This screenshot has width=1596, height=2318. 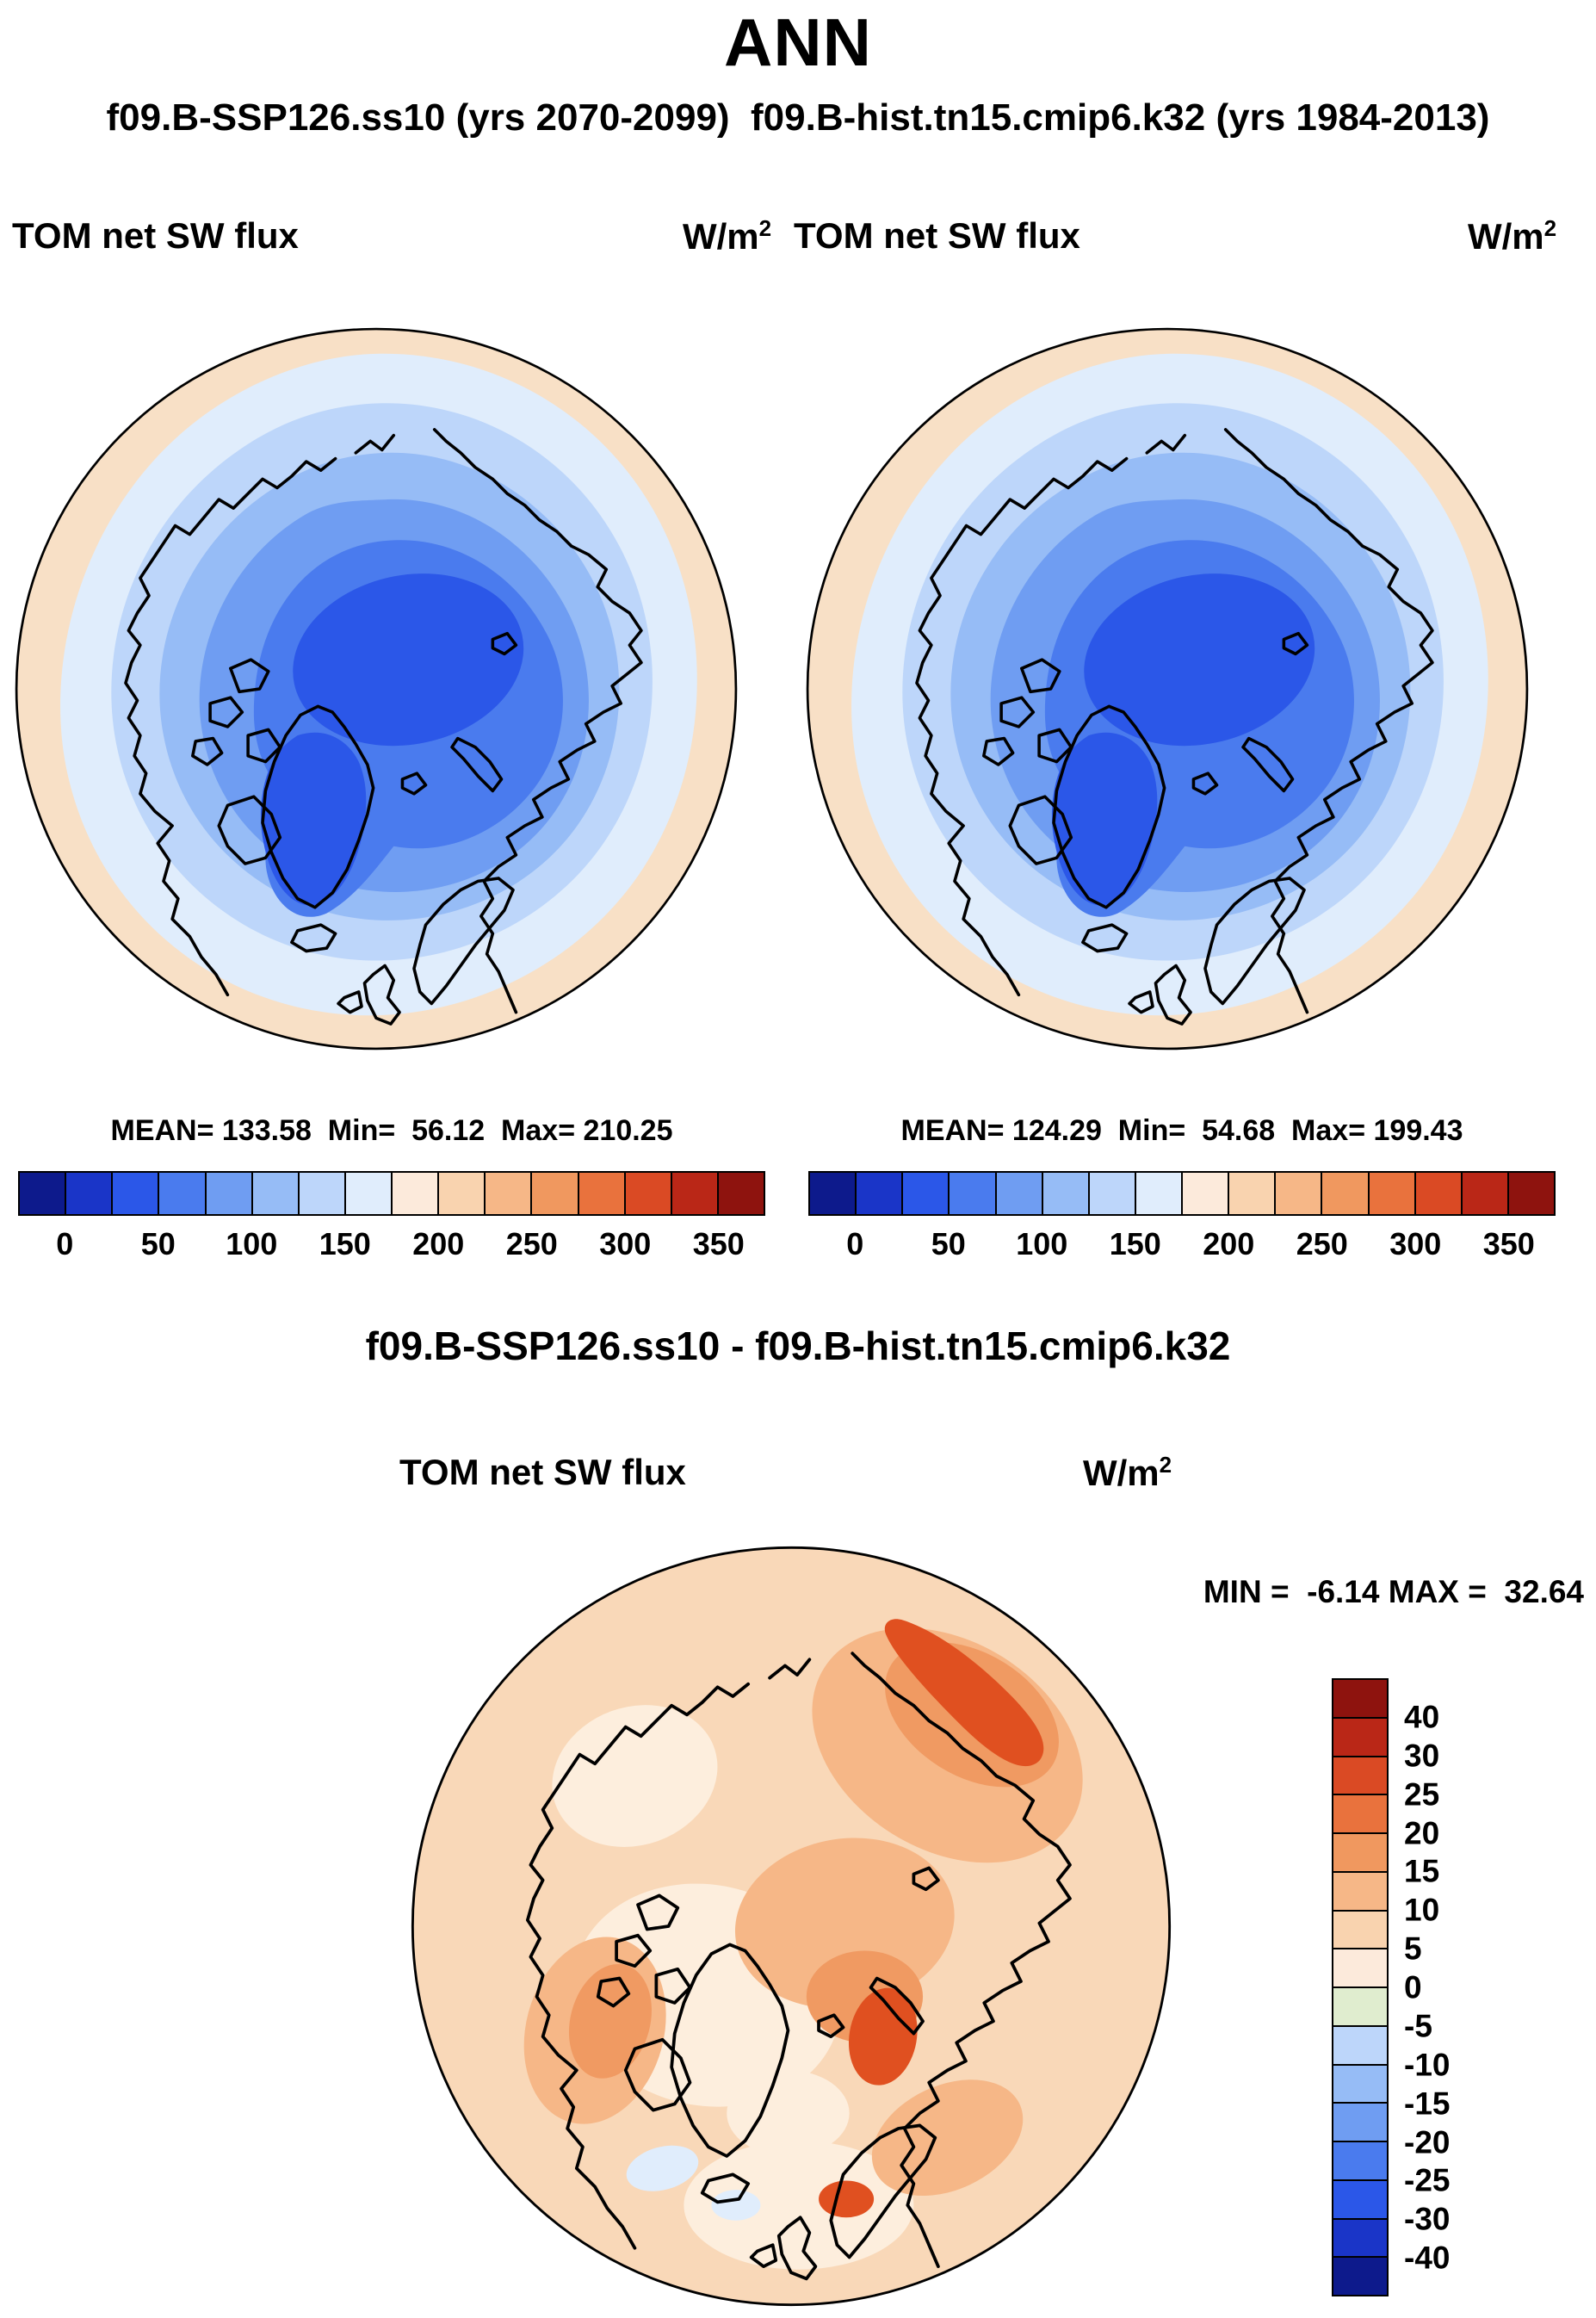 What do you see at coordinates (1427, 2065) in the screenshot?
I see `colorbar-tick-label: -10` at bounding box center [1427, 2065].